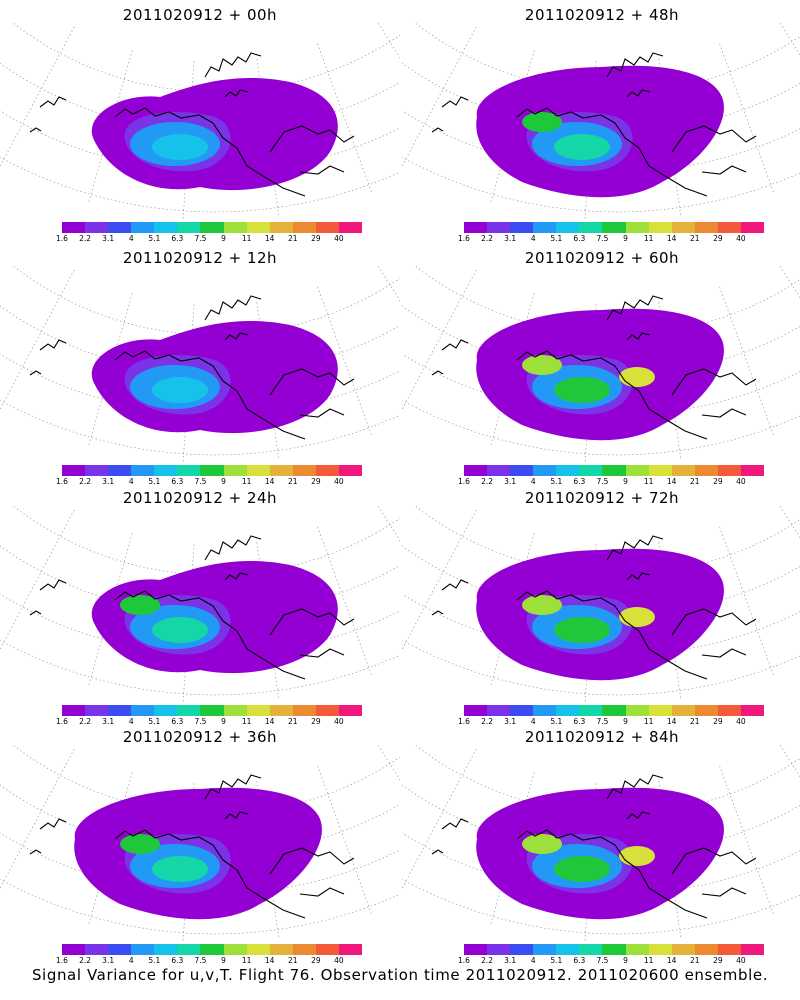 This screenshot has height=1000, width=800. What do you see at coordinates (625, 238) in the screenshot?
I see `colorbar-tick-label: 9` at bounding box center [625, 238].